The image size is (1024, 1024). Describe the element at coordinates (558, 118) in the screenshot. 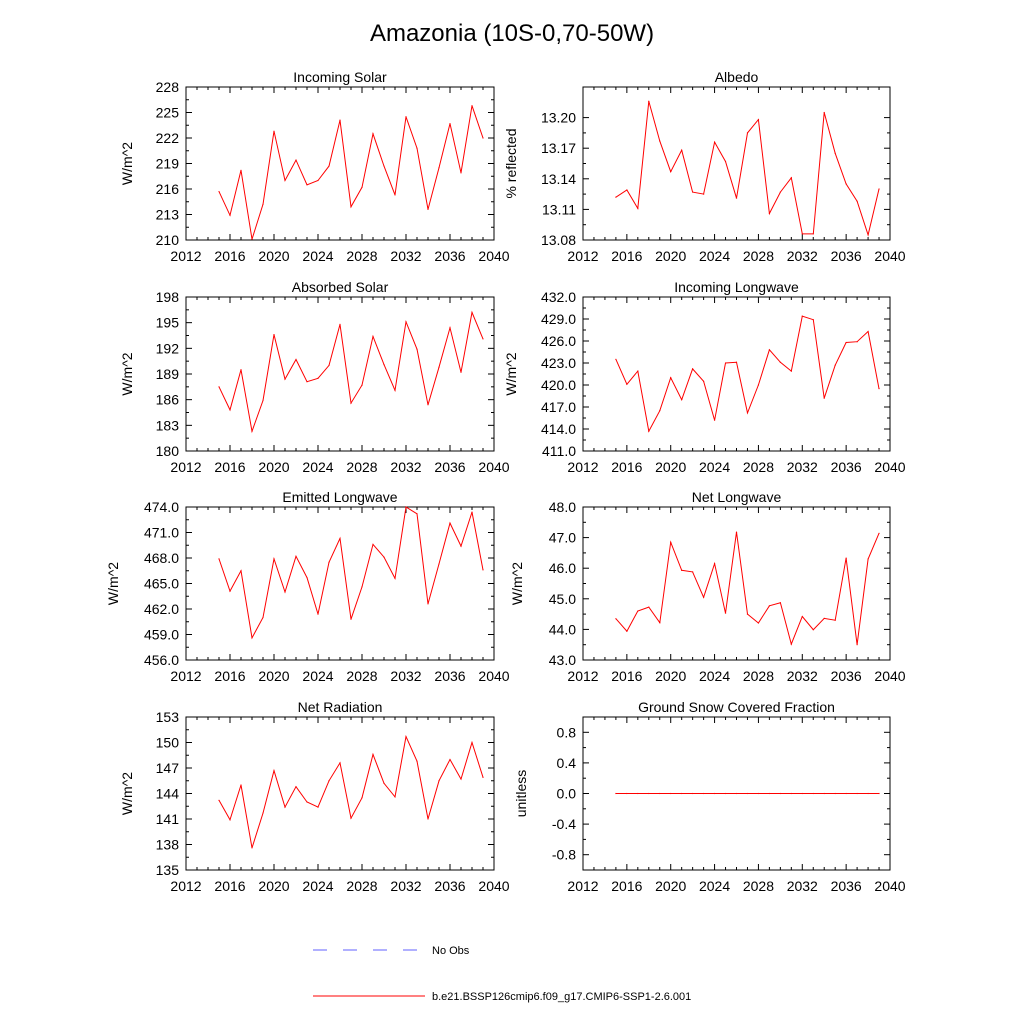

I see `y-tick-label: 13.20` at that location.